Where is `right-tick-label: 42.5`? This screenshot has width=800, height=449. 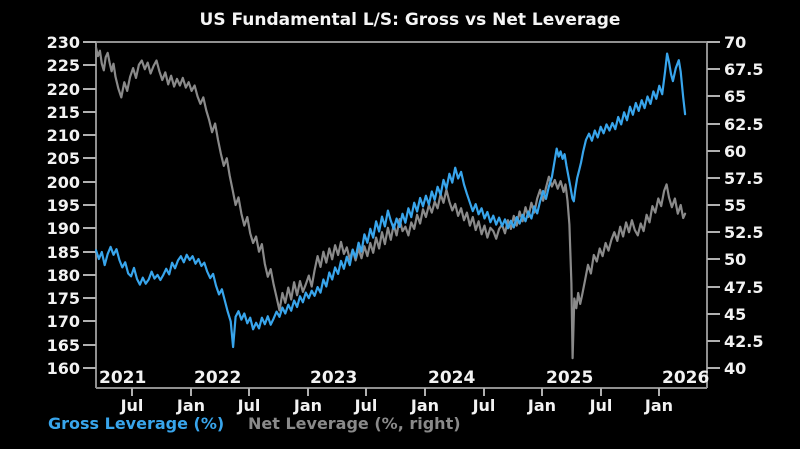
right-tick-label: 42.5 is located at coordinates (743, 341).